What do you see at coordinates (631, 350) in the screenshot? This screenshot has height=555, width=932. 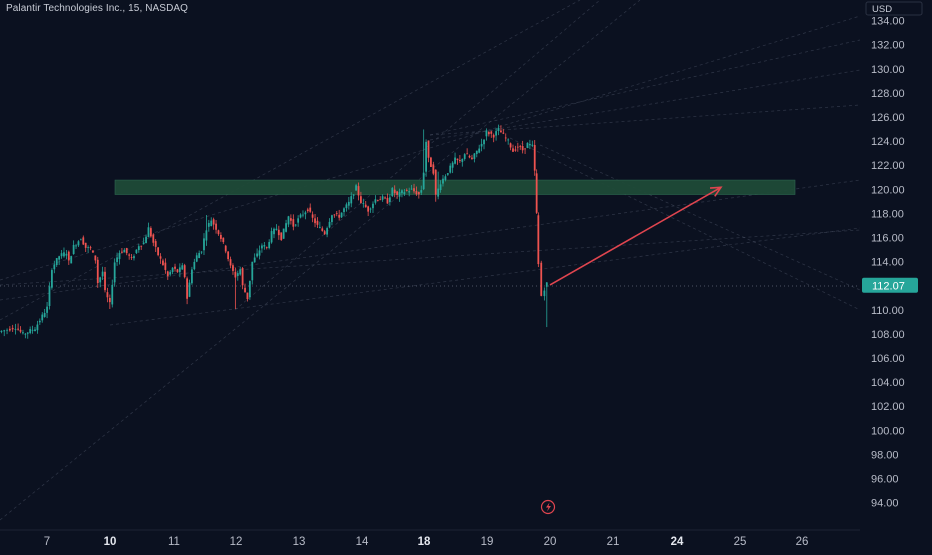 I see `annotation-layer` at bounding box center [631, 350].